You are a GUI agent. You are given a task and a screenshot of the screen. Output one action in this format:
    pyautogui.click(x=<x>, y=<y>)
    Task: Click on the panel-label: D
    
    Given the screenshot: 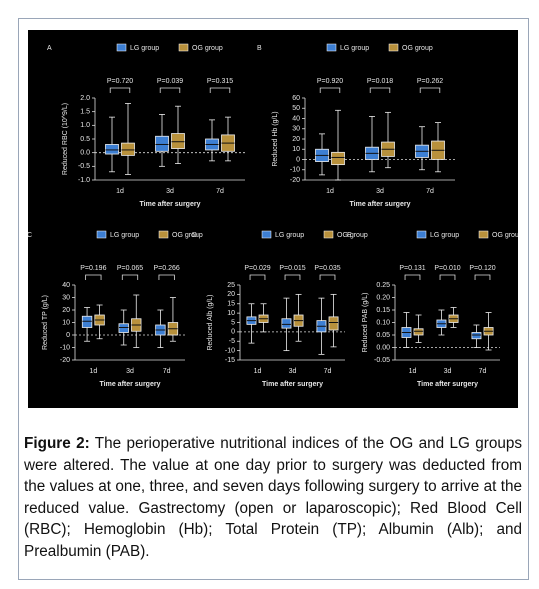 What is the action you would take?
    pyautogui.click(x=194, y=235)
    